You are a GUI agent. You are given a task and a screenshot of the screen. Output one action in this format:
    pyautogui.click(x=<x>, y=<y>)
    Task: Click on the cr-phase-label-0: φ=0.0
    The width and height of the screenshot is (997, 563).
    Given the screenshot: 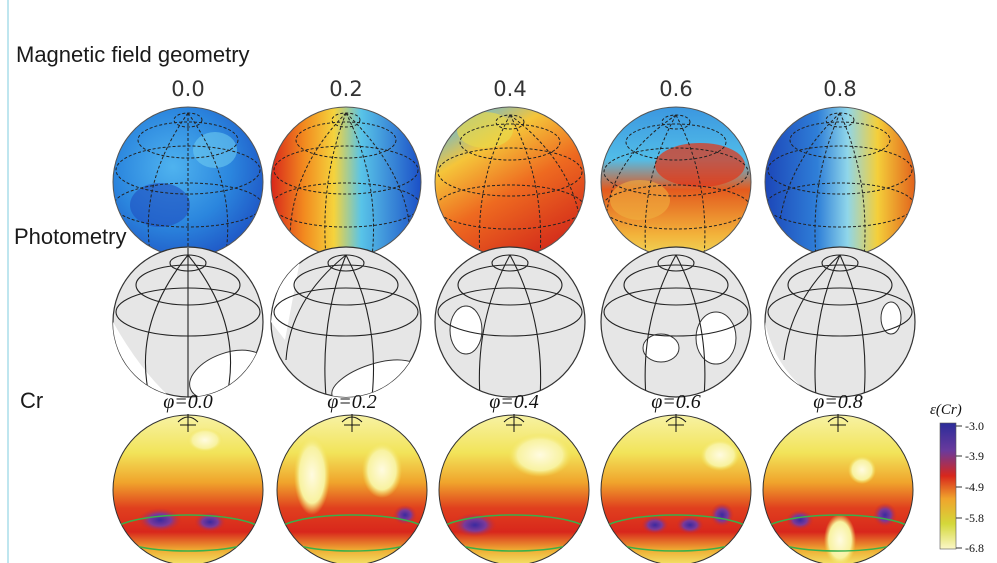 What is the action you would take?
    pyautogui.click(x=188, y=402)
    